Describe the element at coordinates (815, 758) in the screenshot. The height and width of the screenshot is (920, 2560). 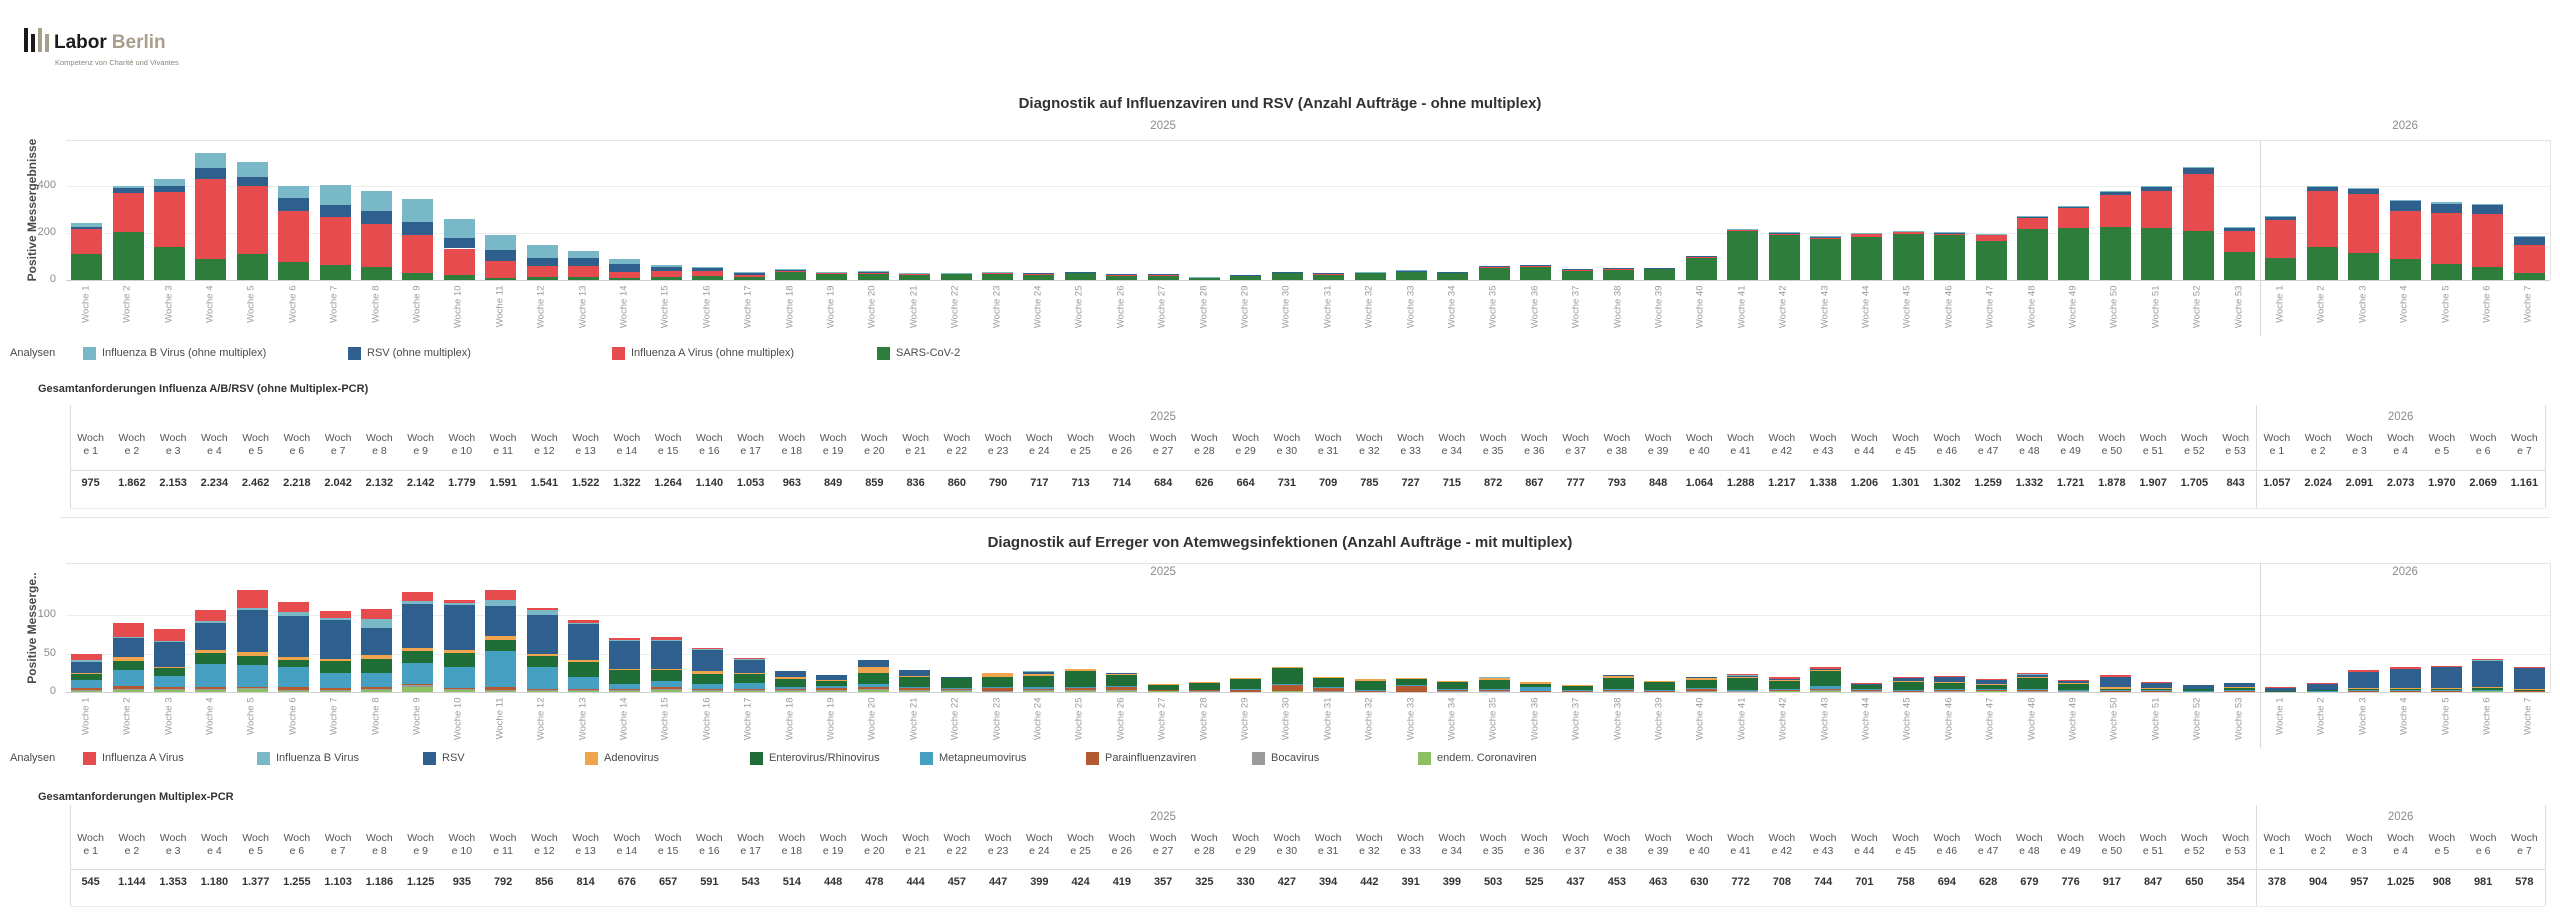
I see `legend-item-enterovirus-rhinovirus: Enterovirus/Rhinovirus` at that location.